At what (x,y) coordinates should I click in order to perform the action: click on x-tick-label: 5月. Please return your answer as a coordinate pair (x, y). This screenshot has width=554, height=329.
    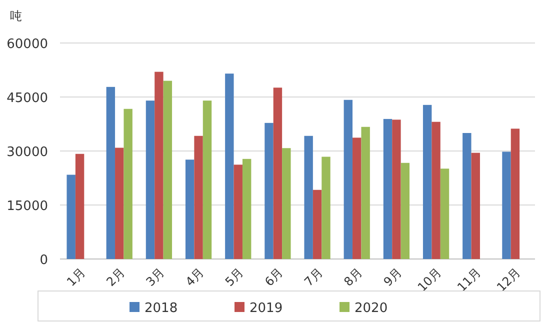
    Looking at the image, I should click on (234, 277).